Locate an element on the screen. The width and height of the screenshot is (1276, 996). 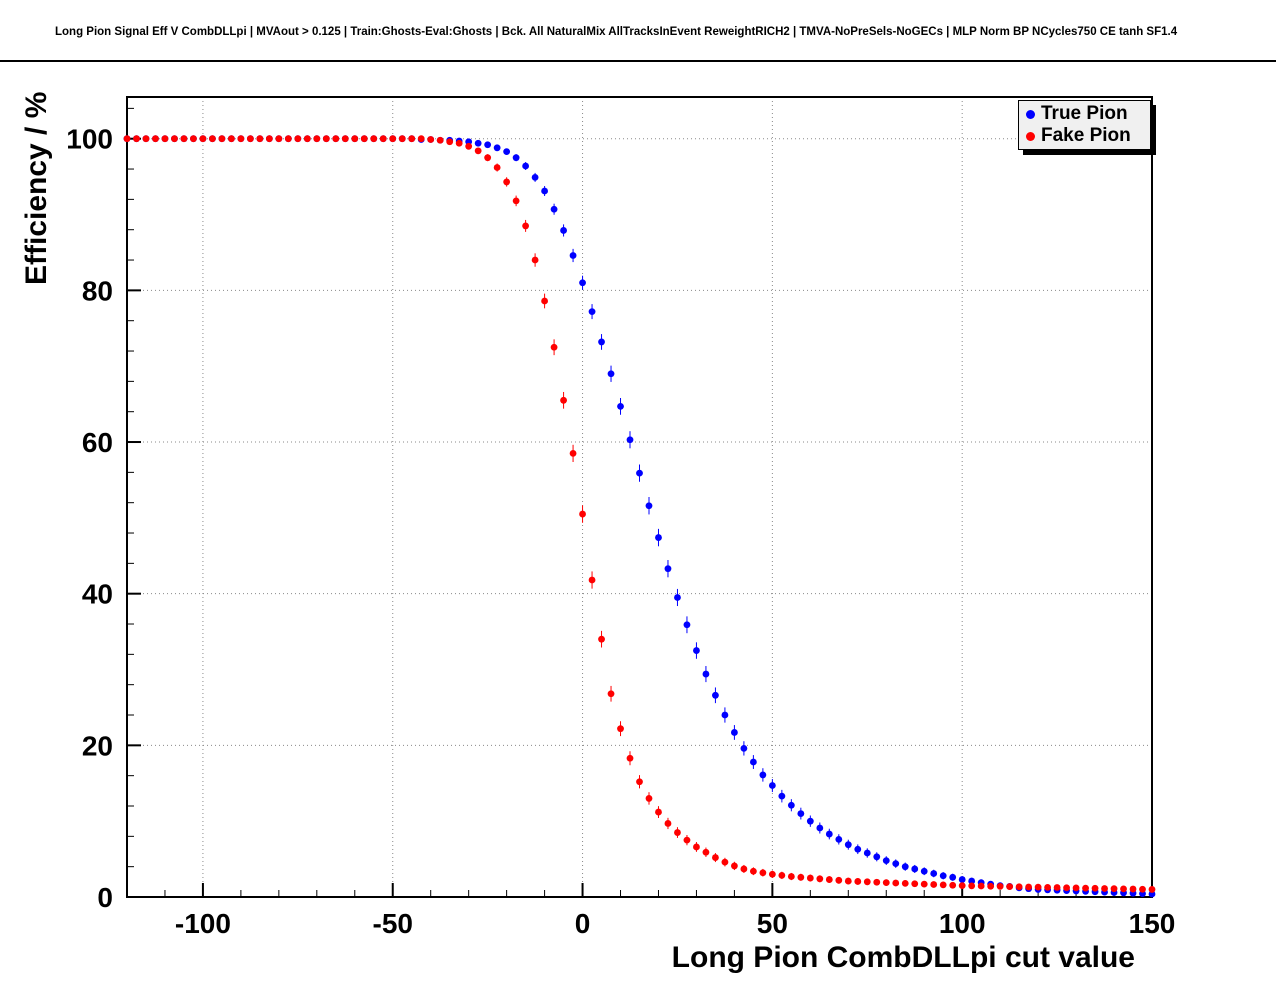
x-tick-label: 100 is located at coordinates (962, 923).